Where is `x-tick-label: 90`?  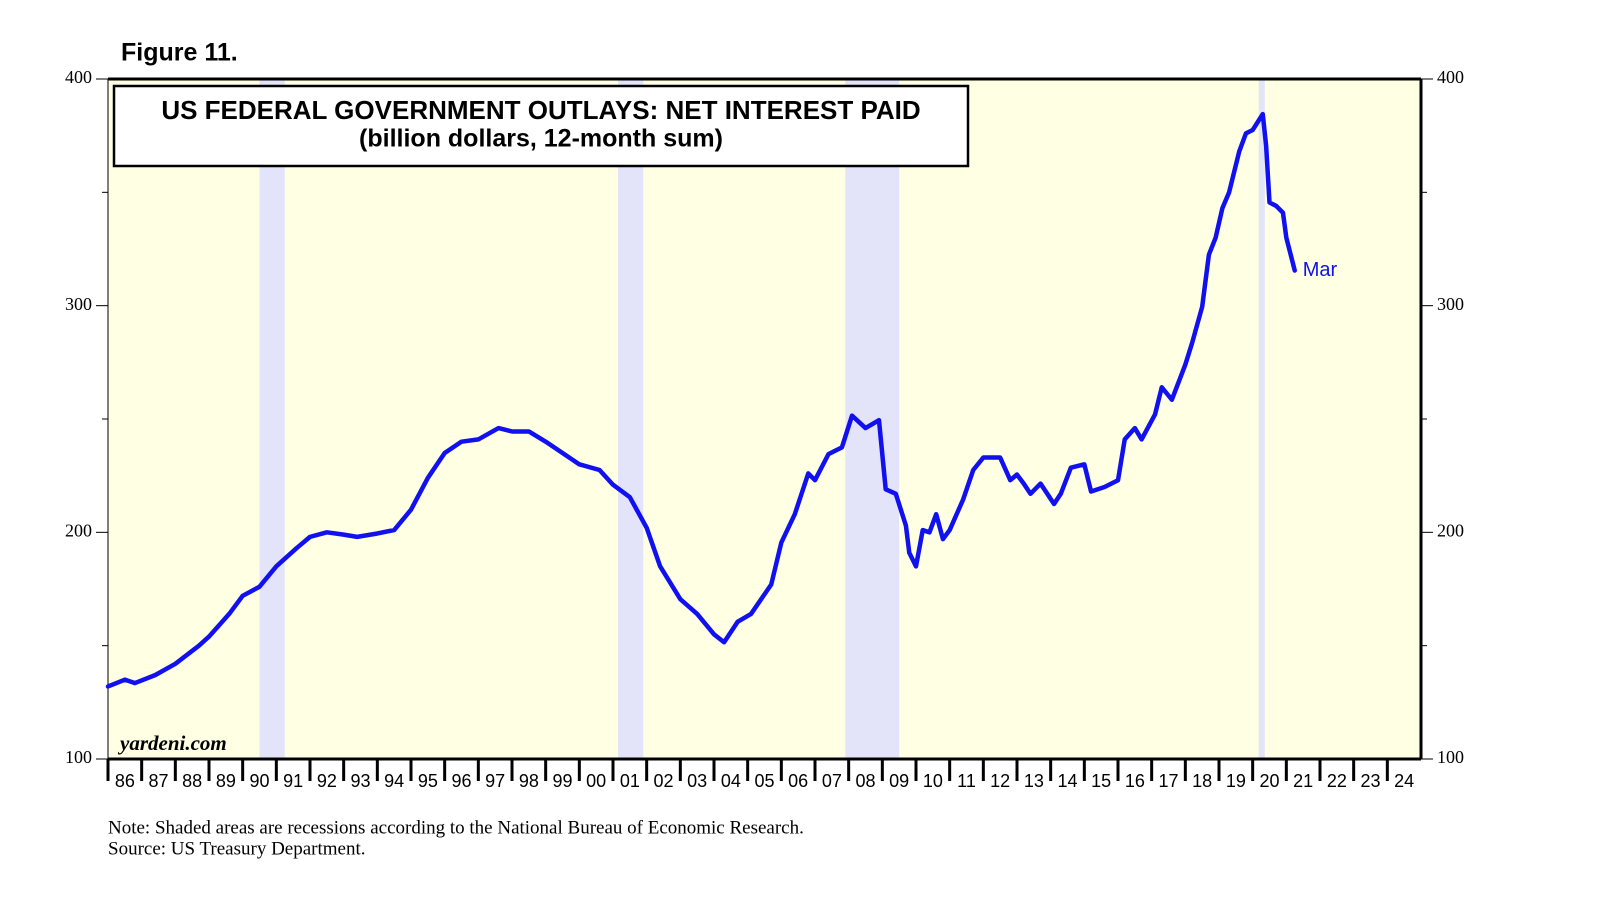 x-tick-label: 90 is located at coordinates (259, 781).